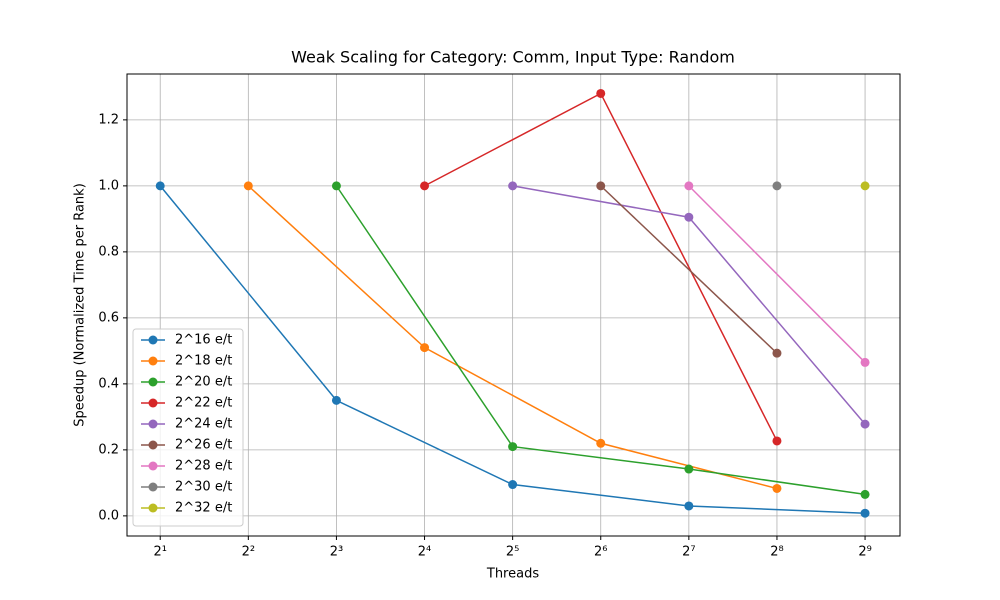  I want to click on x-tick-label: 2¹, so click(159, 552).